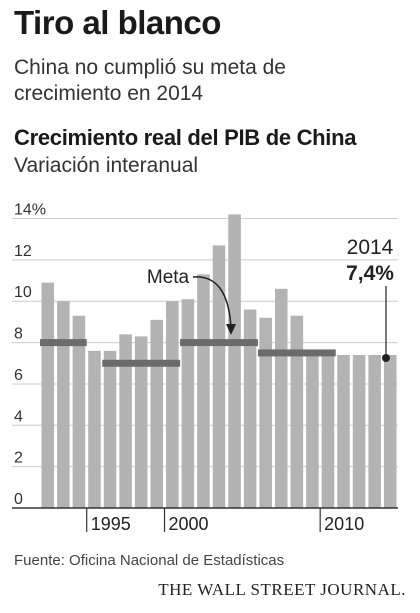 The width and height of the screenshot is (420, 613). Describe the element at coordinates (344, 524) in the screenshot. I see `x-tick-label: 2010` at that location.